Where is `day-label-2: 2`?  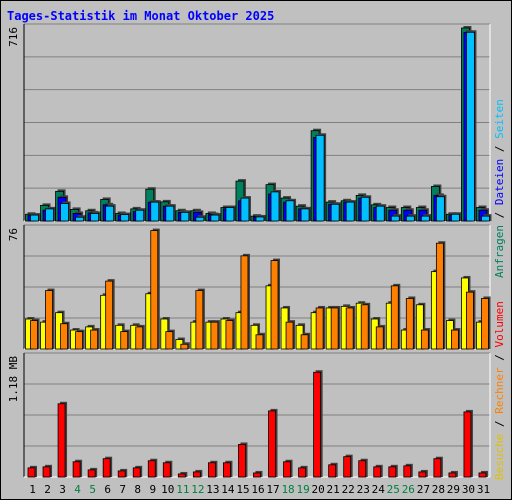
day-label-2: 2 is located at coordinates (47, 489).